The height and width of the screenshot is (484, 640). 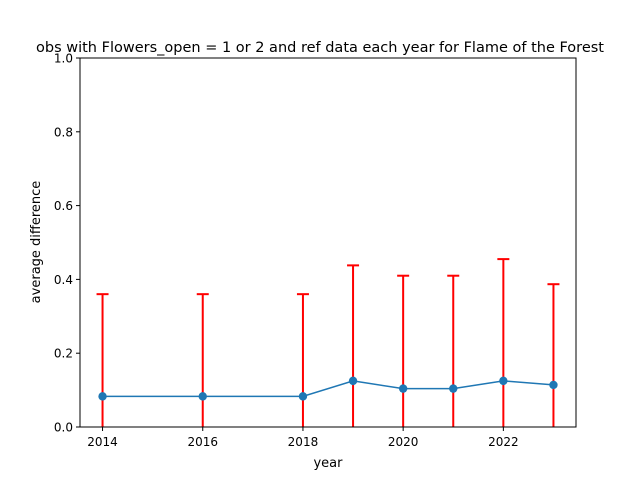 What do you see at coordinates (202, 442) in the screenshot?
I see `x-tick-label: 2016` at bounding box center [202, 442].